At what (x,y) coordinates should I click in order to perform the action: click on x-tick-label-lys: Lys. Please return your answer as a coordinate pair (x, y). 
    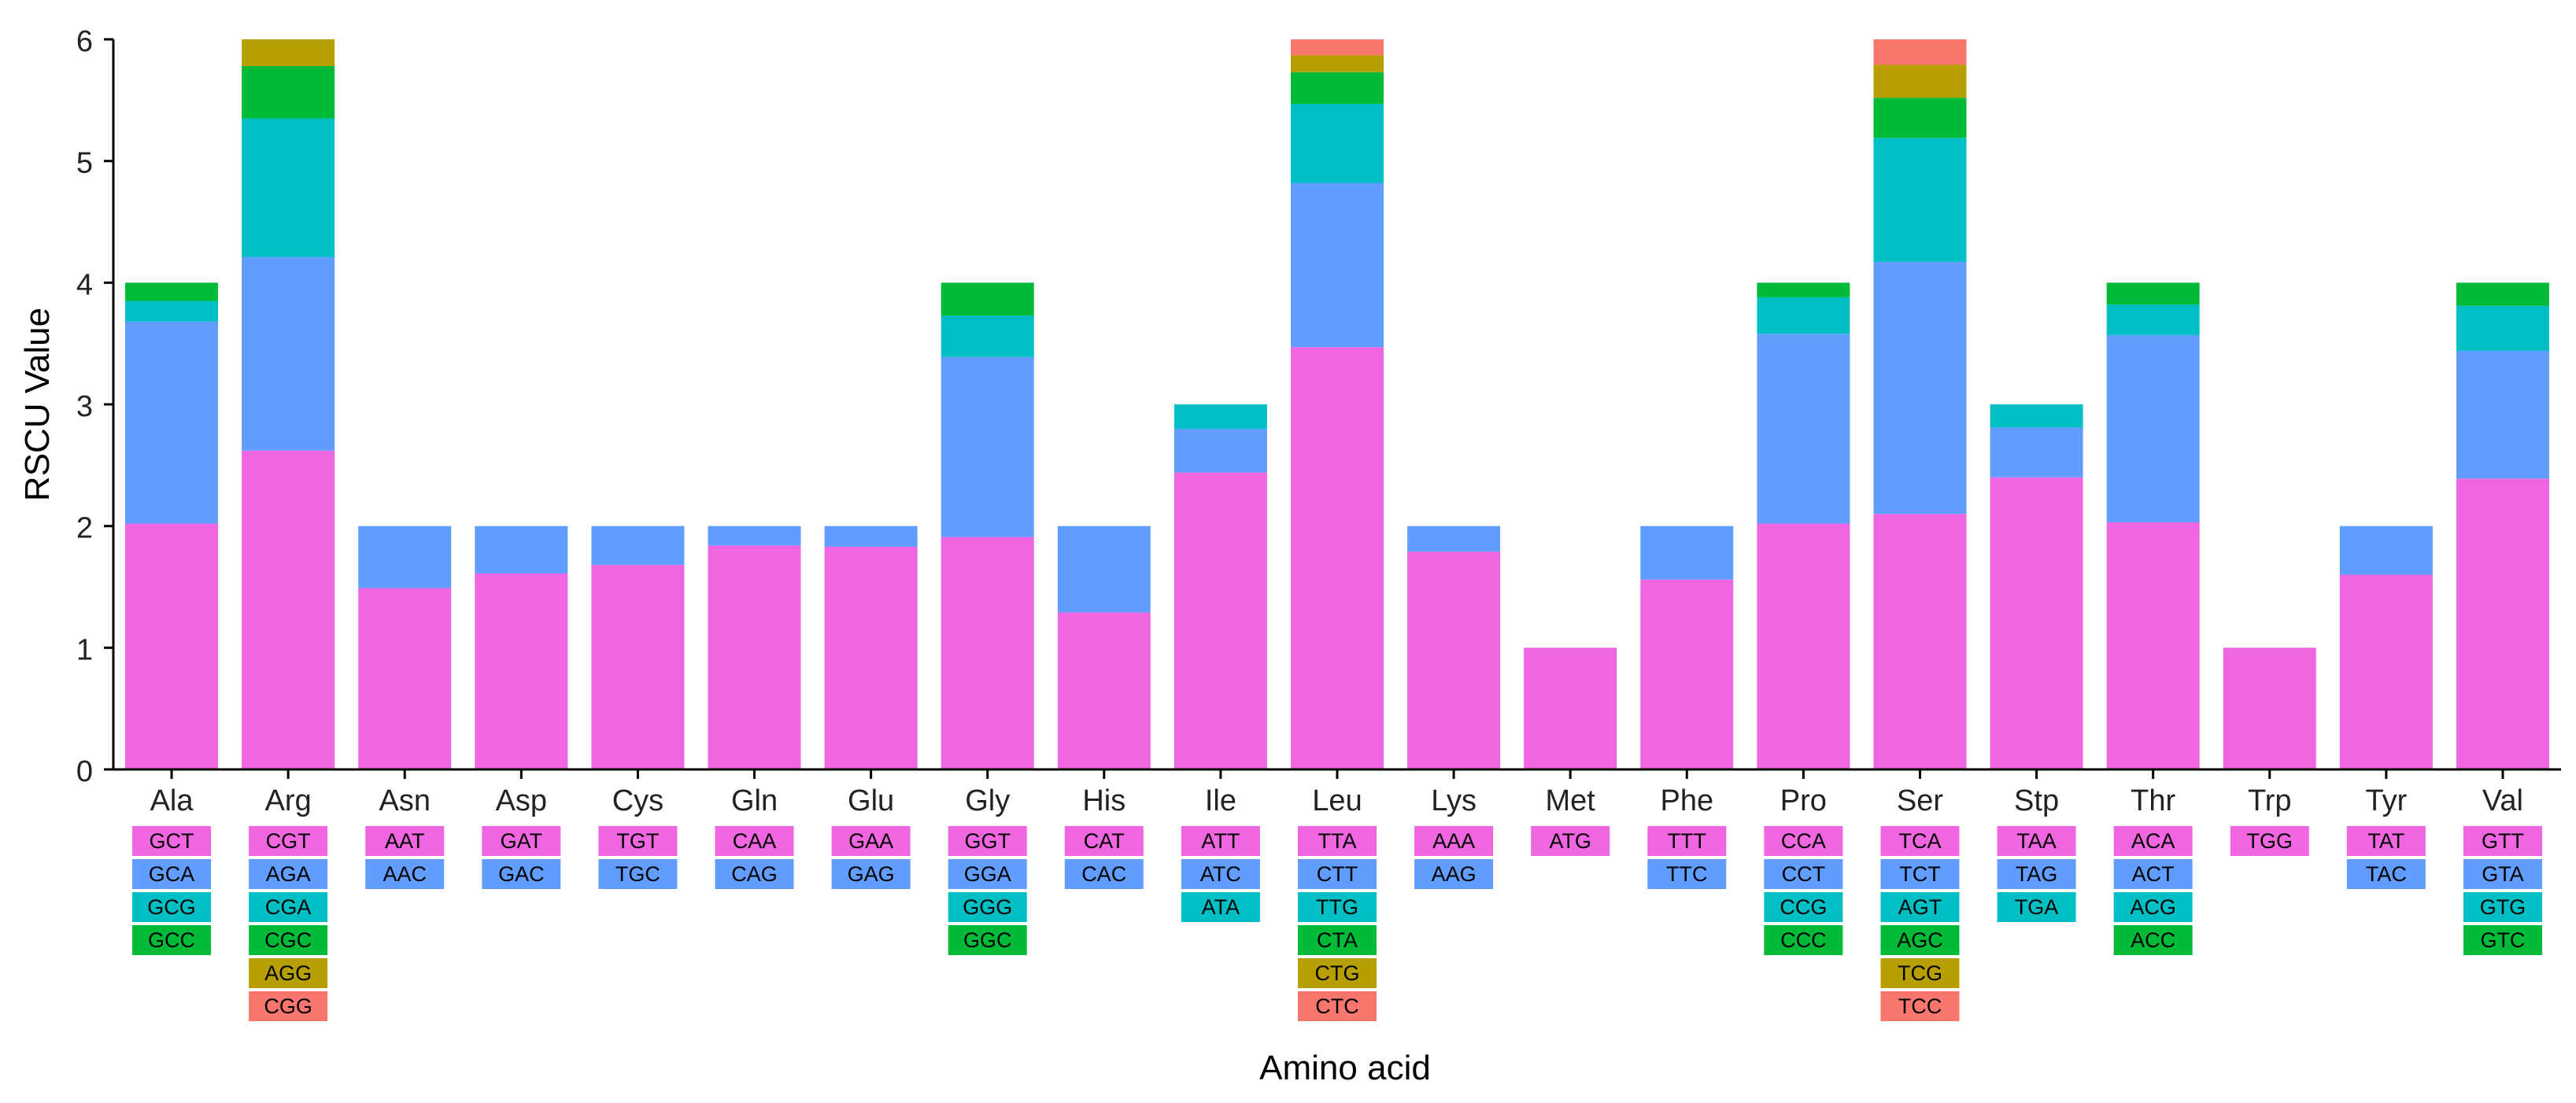
    Looking at the image, I should click on (1453, 800).